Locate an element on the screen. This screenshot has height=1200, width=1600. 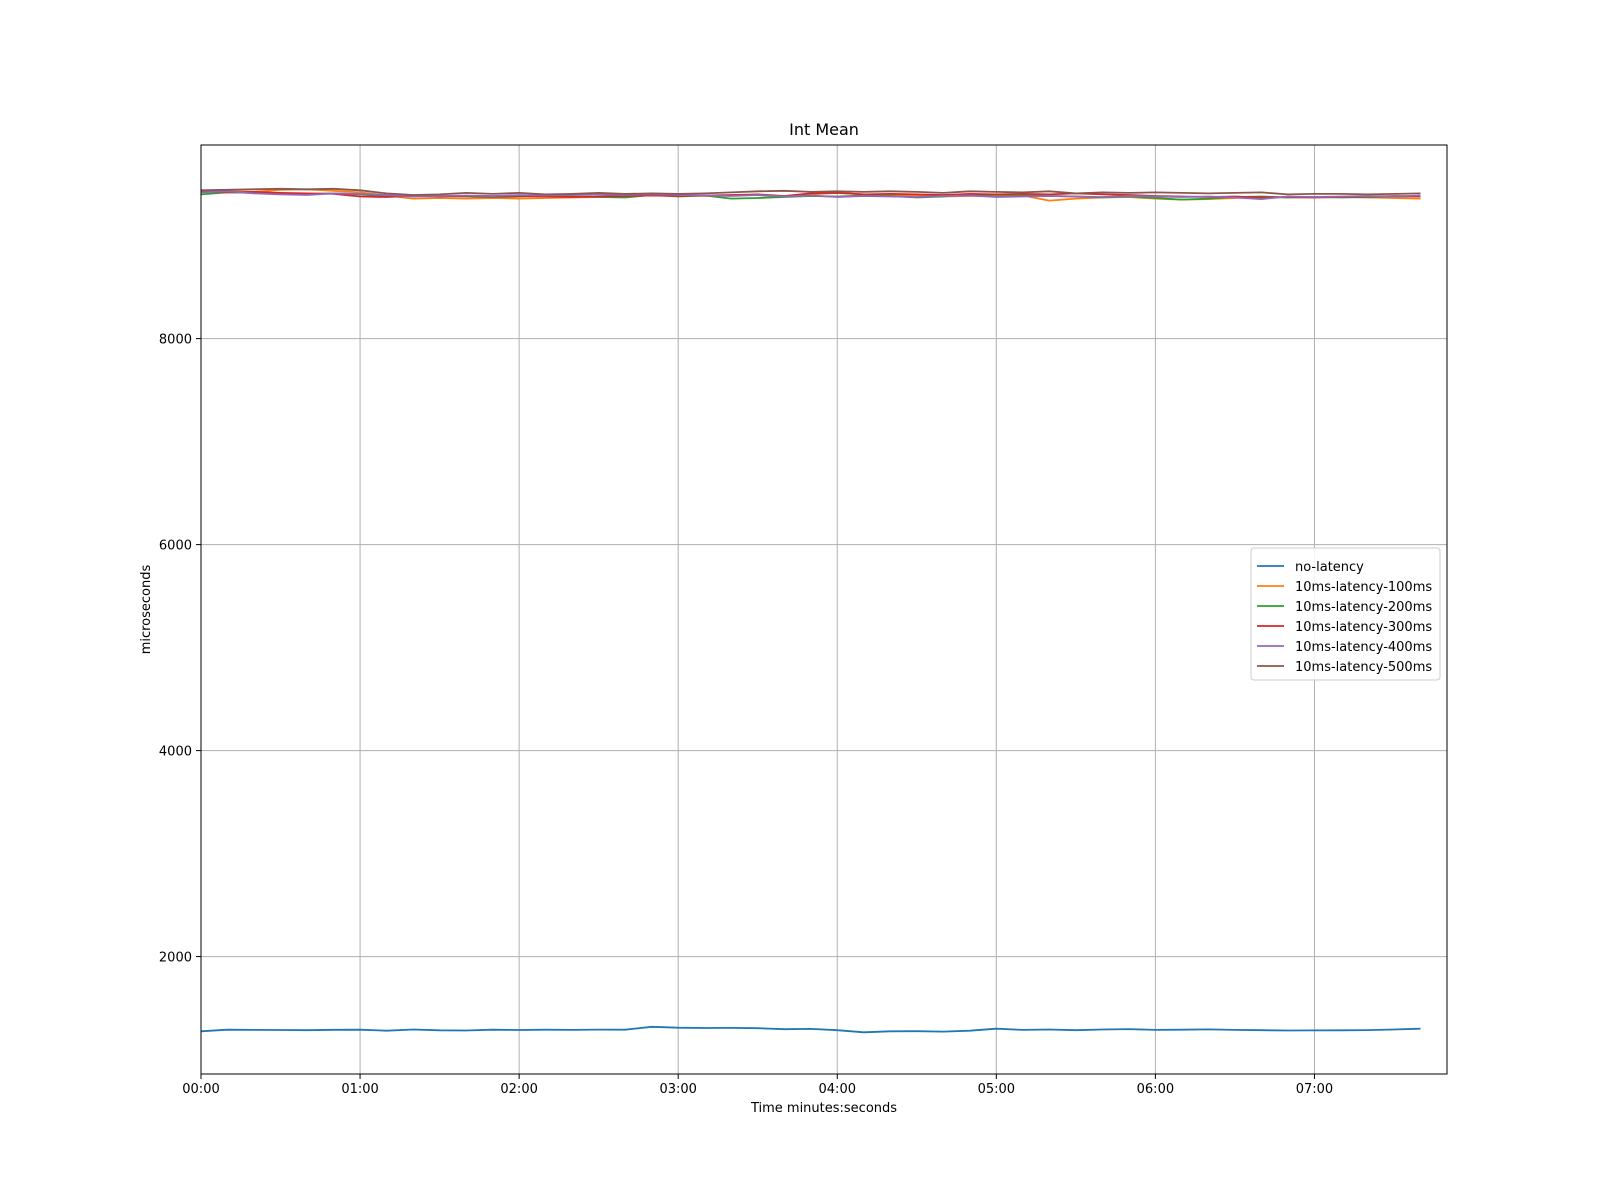
x-tick-label: 01:00 is located at coordinates (359, 1089).